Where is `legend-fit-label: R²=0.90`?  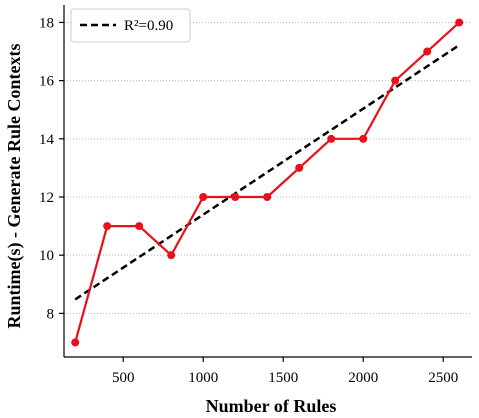
legend-fit-label: R²=0.90 is located at coordinates (148, 26).